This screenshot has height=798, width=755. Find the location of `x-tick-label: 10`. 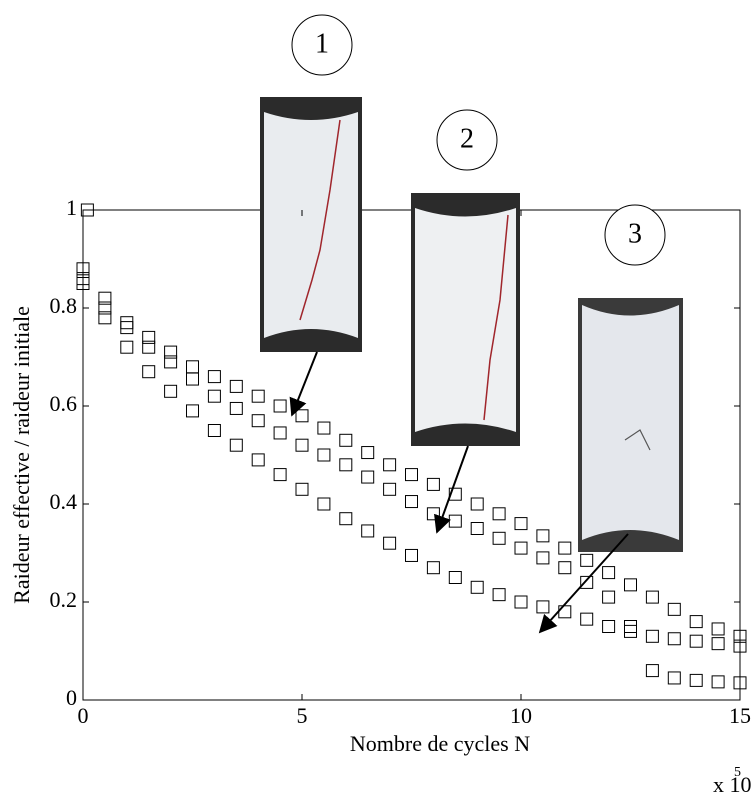

x-tick-label: 10 is located at coordinates (521, 715).